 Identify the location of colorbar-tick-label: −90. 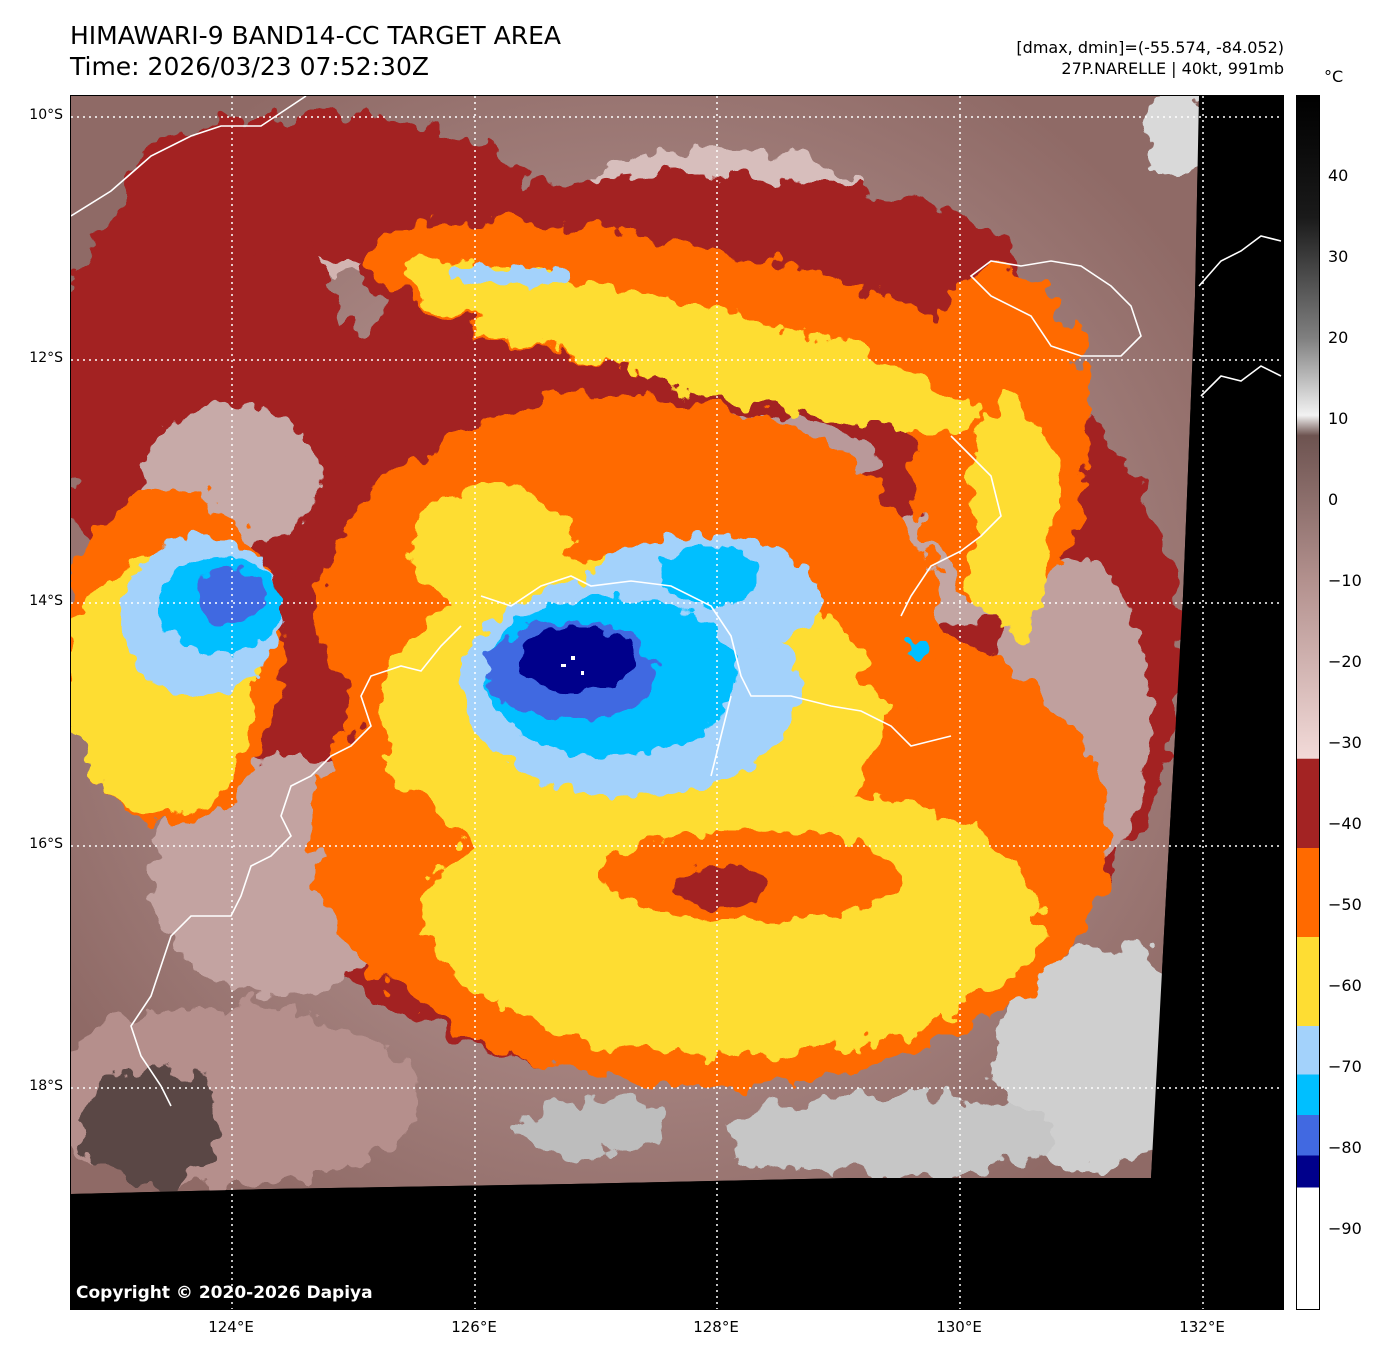
(1345, 1228).